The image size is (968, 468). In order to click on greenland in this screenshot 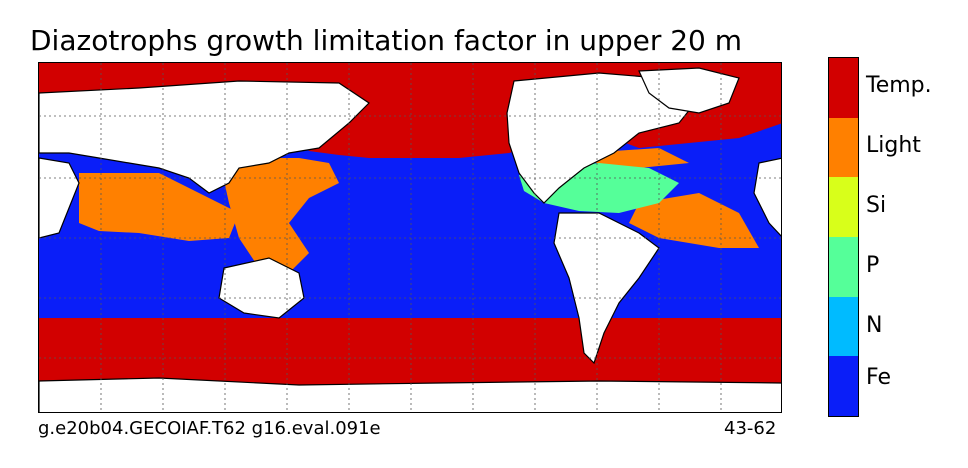, I will do `click(689, 90)`.